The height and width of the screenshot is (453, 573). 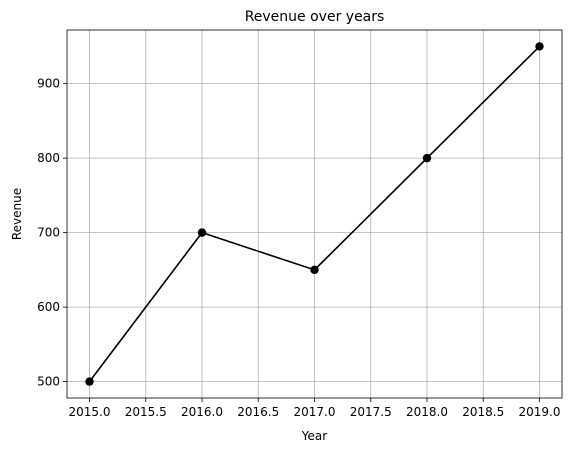 I want to click on x-tick-label: 2017.5, so click(x=371, y=412).